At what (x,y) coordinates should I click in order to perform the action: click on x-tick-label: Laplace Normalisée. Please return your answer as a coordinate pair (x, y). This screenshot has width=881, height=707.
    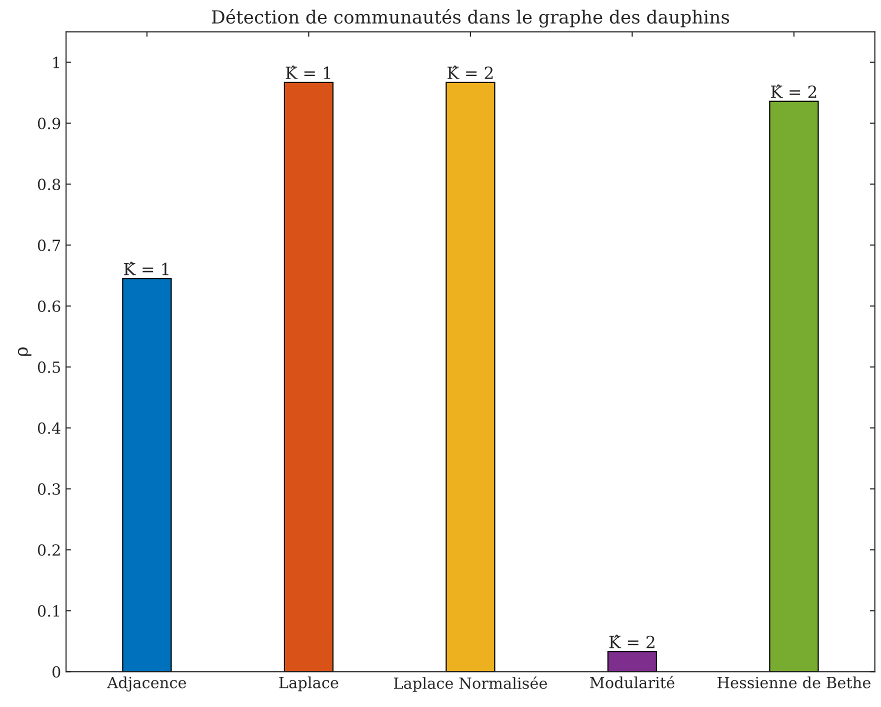
    Looking at the image, I should click on (471, 684).